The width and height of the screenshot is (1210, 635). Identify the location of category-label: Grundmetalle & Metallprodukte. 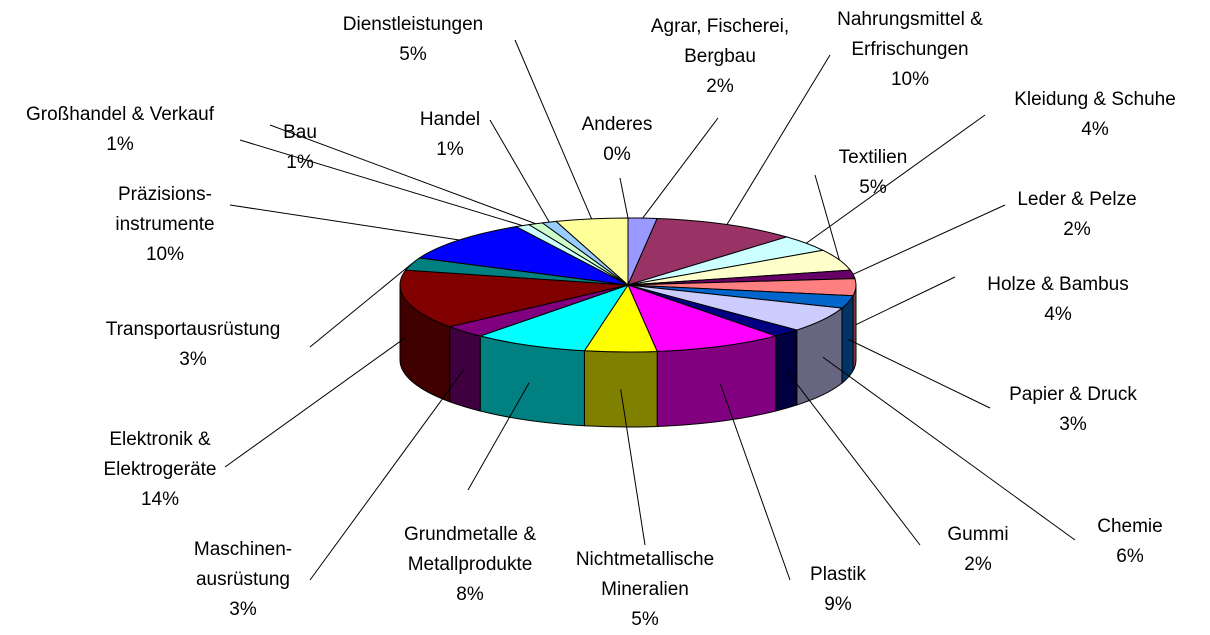
(469, 549).